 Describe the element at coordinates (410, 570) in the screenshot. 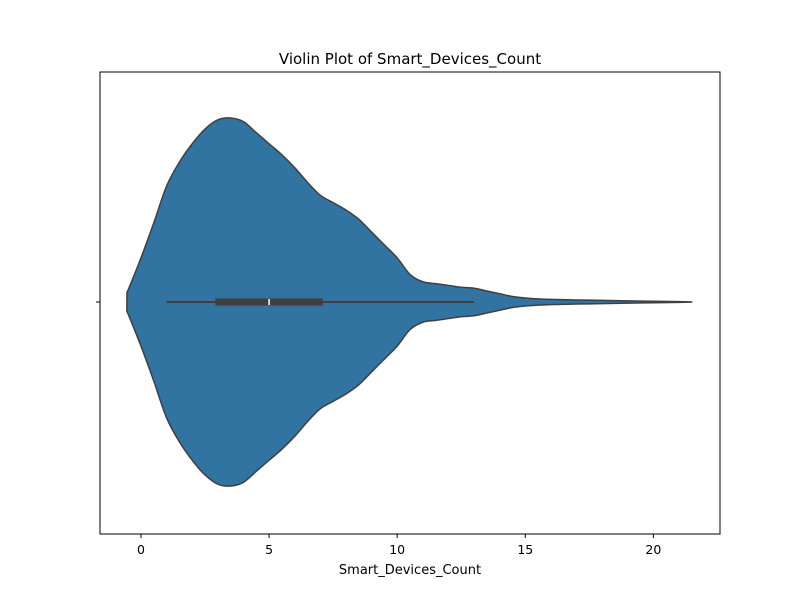

I see `x-axis-label: Smart_Devices_Count` at that location.